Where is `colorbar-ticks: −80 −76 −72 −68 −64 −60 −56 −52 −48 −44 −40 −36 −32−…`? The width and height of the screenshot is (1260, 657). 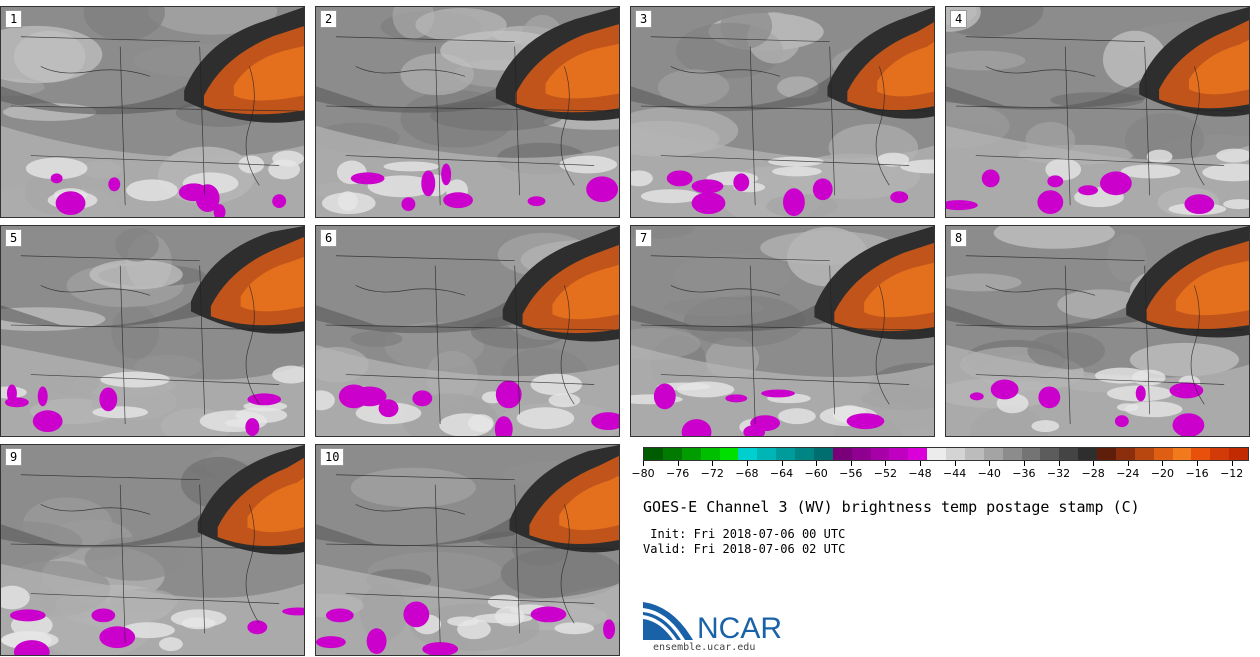 colorbar-ticks: −80 −76 −72 −68 −64 −60 −56 −52 −48 −44 −40 −36 −32−… is located at coordinates (940, 471).